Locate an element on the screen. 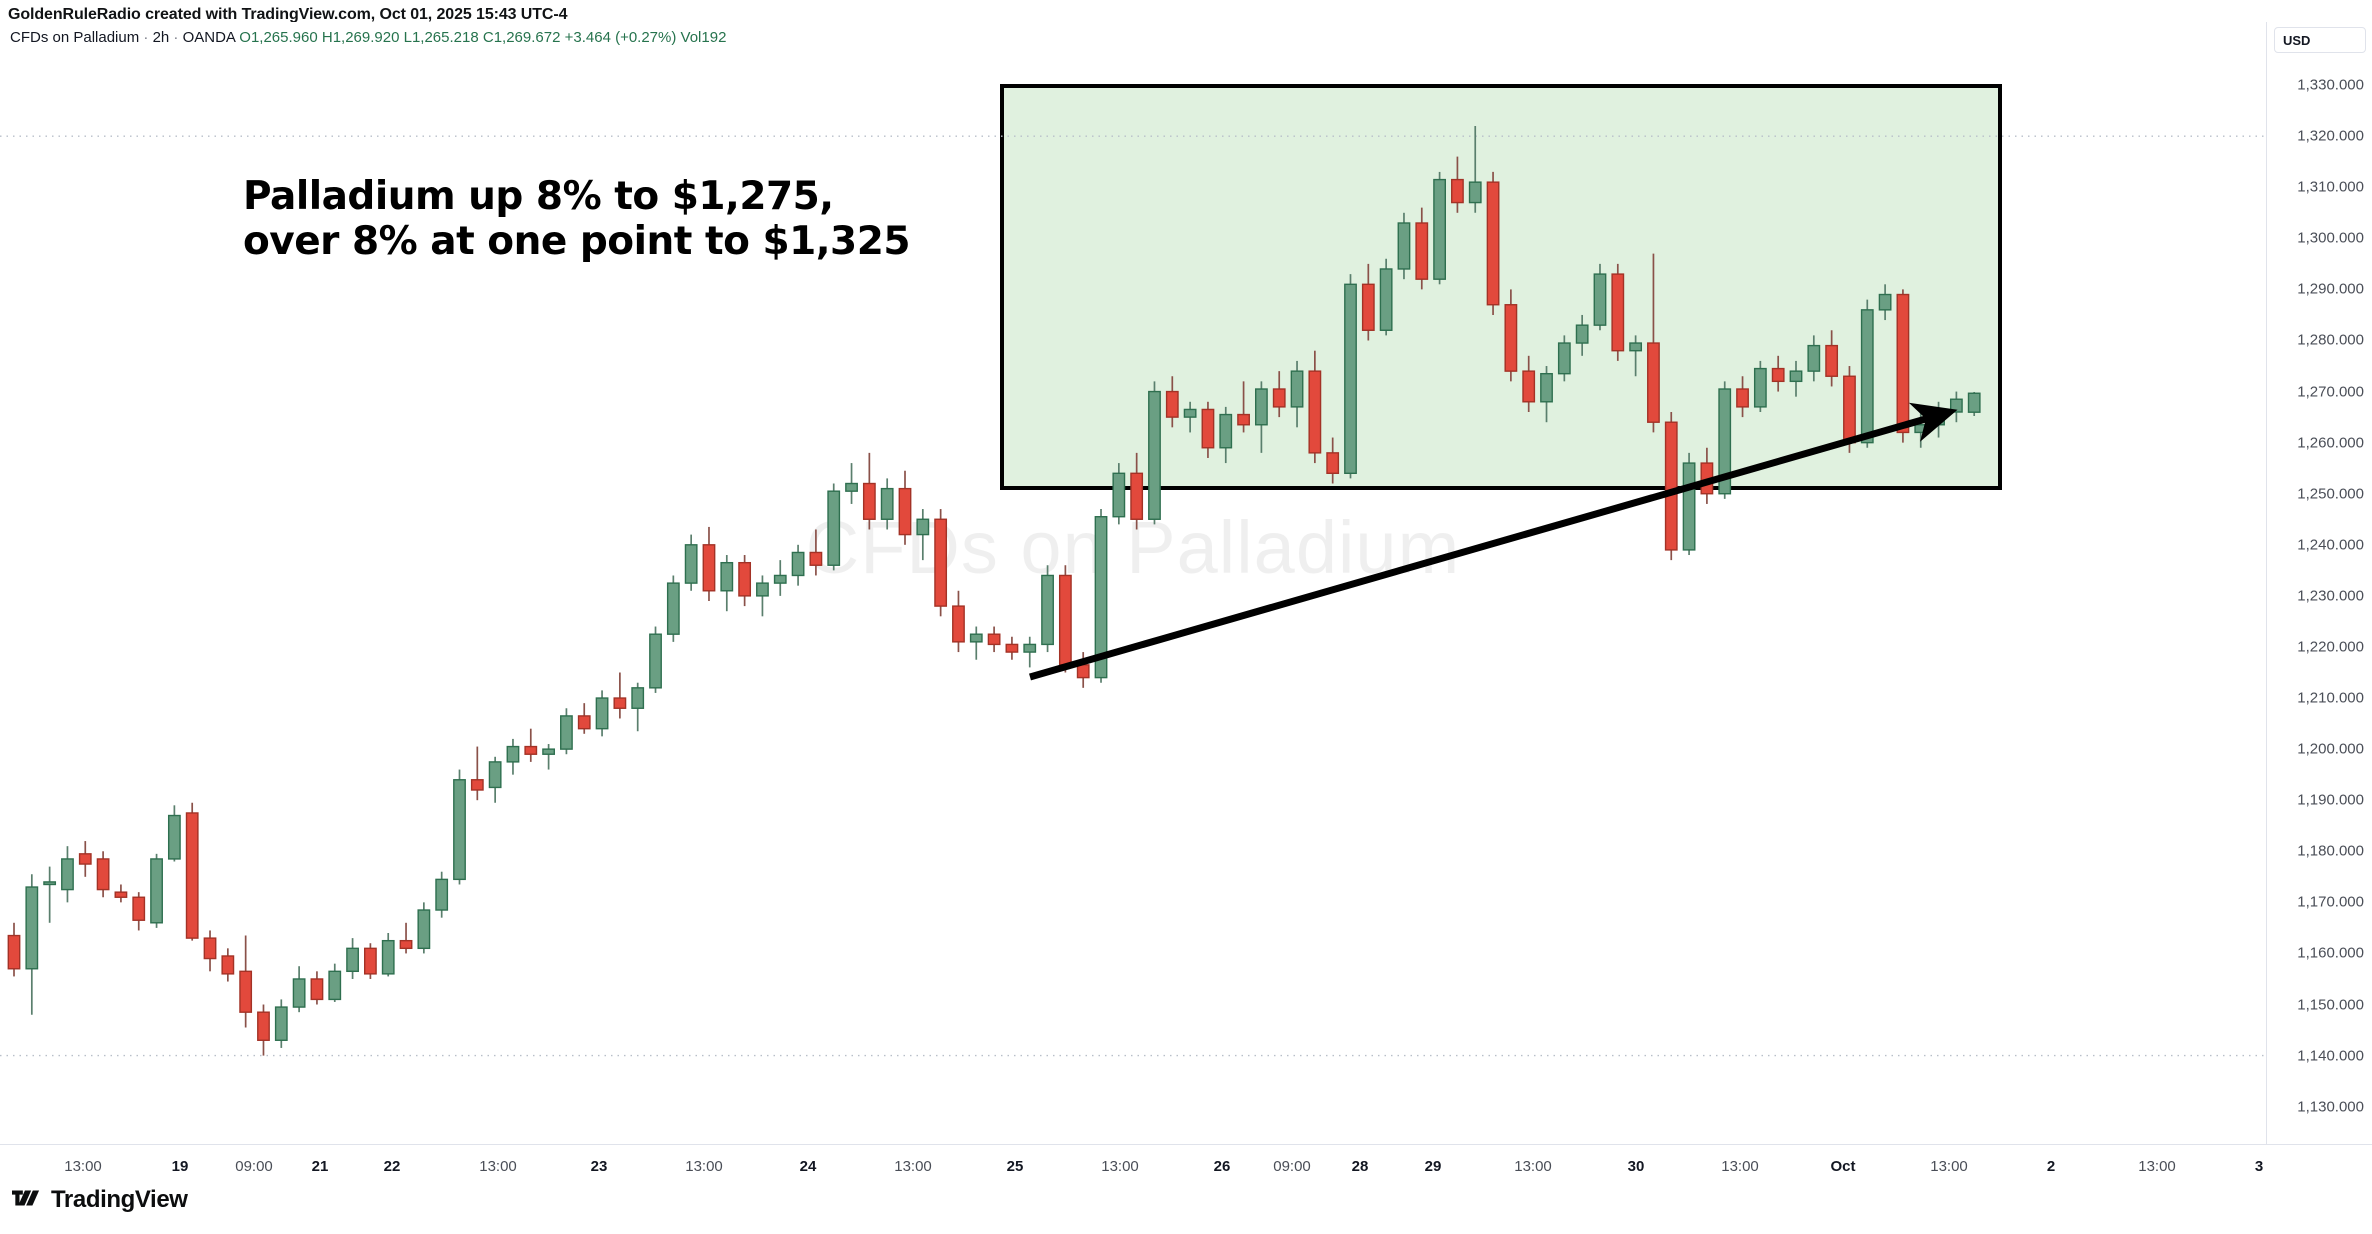  price-tick: 1,280.000 is located at coordinates (2330, 340).